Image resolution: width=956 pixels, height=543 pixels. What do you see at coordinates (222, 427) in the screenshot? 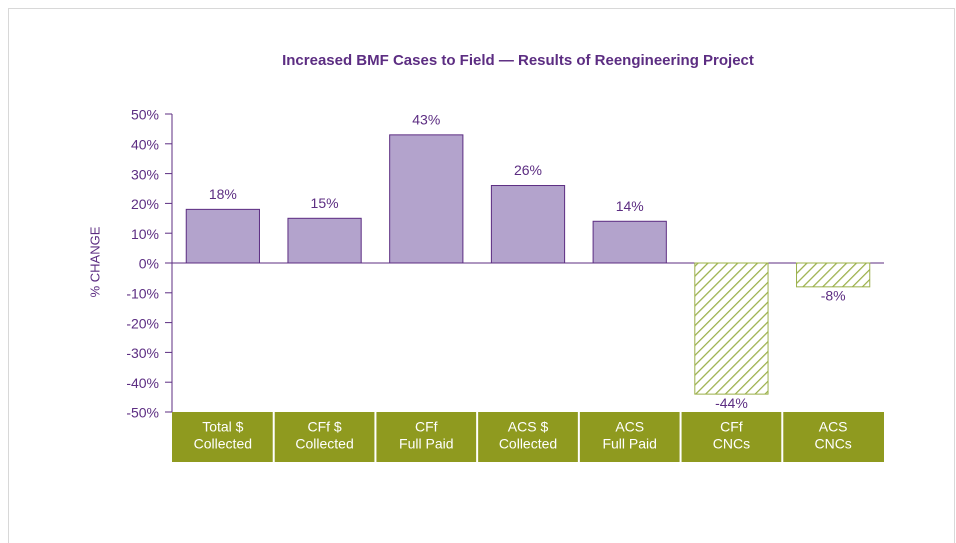
I see `x-tick-label: Total $` at bounding box center [222, 427].